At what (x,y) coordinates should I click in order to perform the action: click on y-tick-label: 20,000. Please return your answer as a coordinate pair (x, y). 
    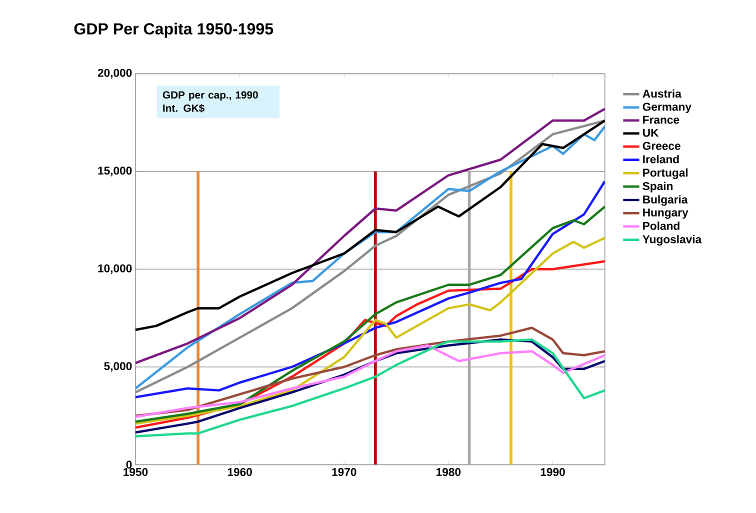
    Looking at the image, I should click on (115, 73).